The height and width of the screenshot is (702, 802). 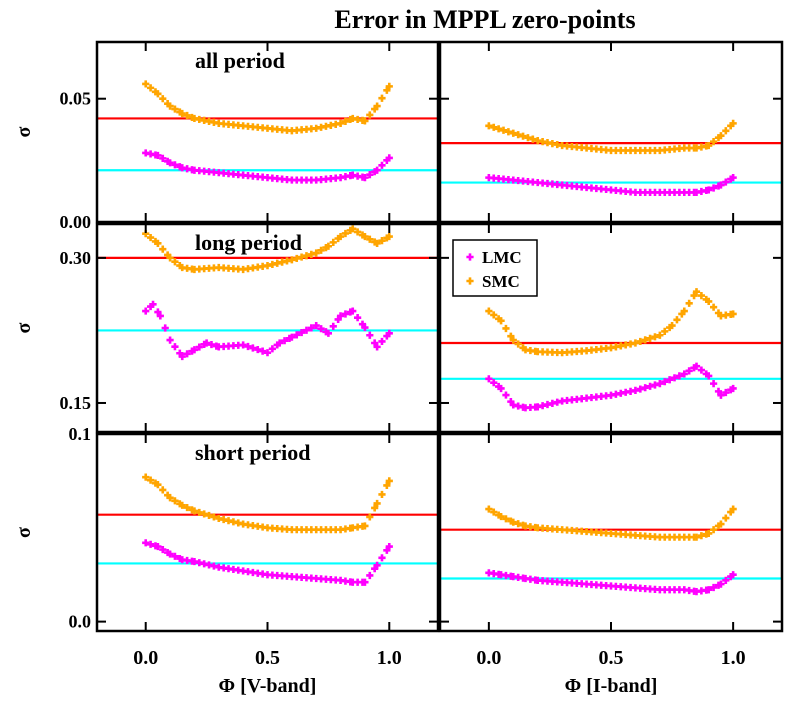 What do you see at coordinates (495, 268) in the screenshot?
I see `legend-box` at bounding box center [495, 268].